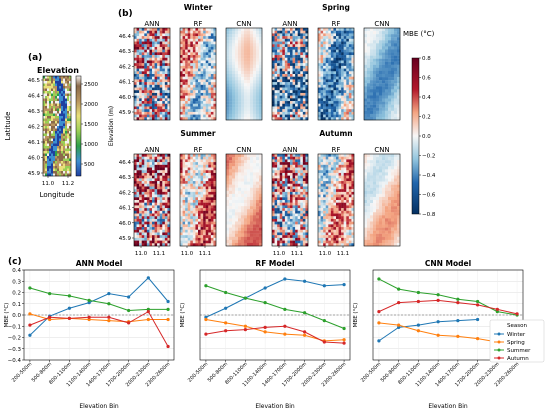 This screenshot has height=411, width=550. I want to click on mbe-map-frame, so click(244, 74).